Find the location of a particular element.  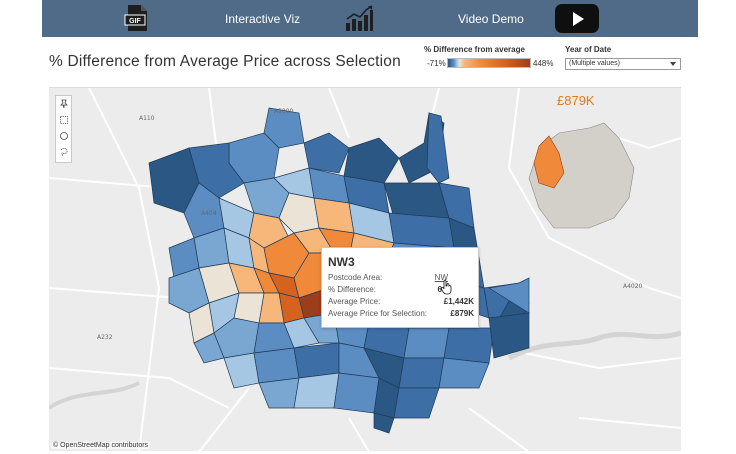

tooltip-row: % Difference: 6 is located at coordinates (401, 289).